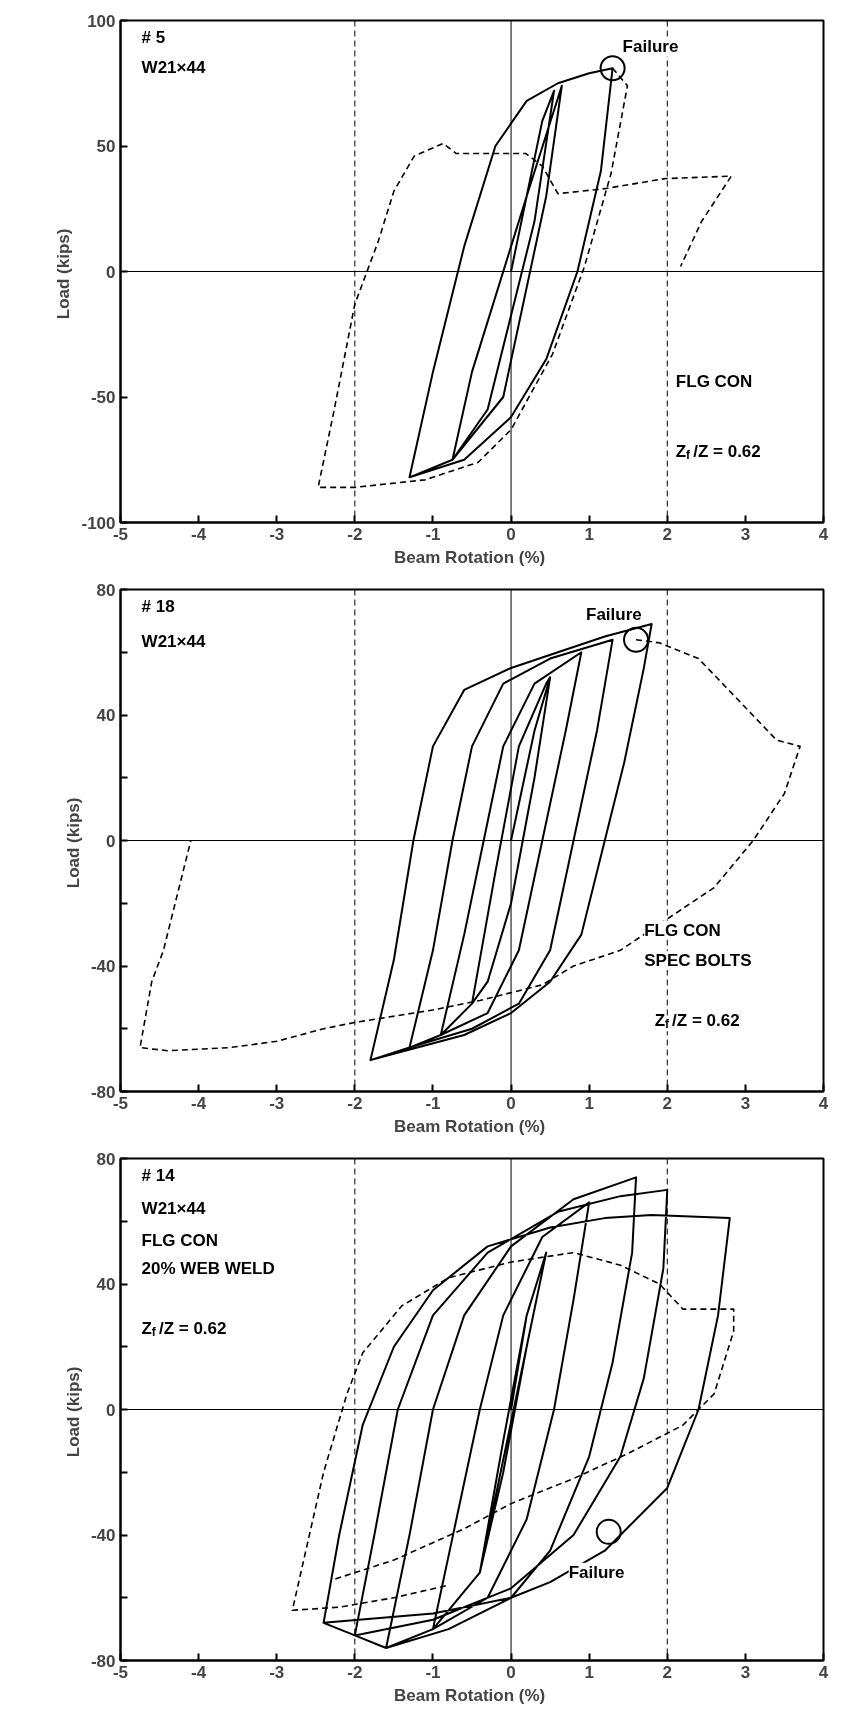  Describe the element at coordinates (158, 1176) in the screenshot. I see `annotation: # 14` at that location.